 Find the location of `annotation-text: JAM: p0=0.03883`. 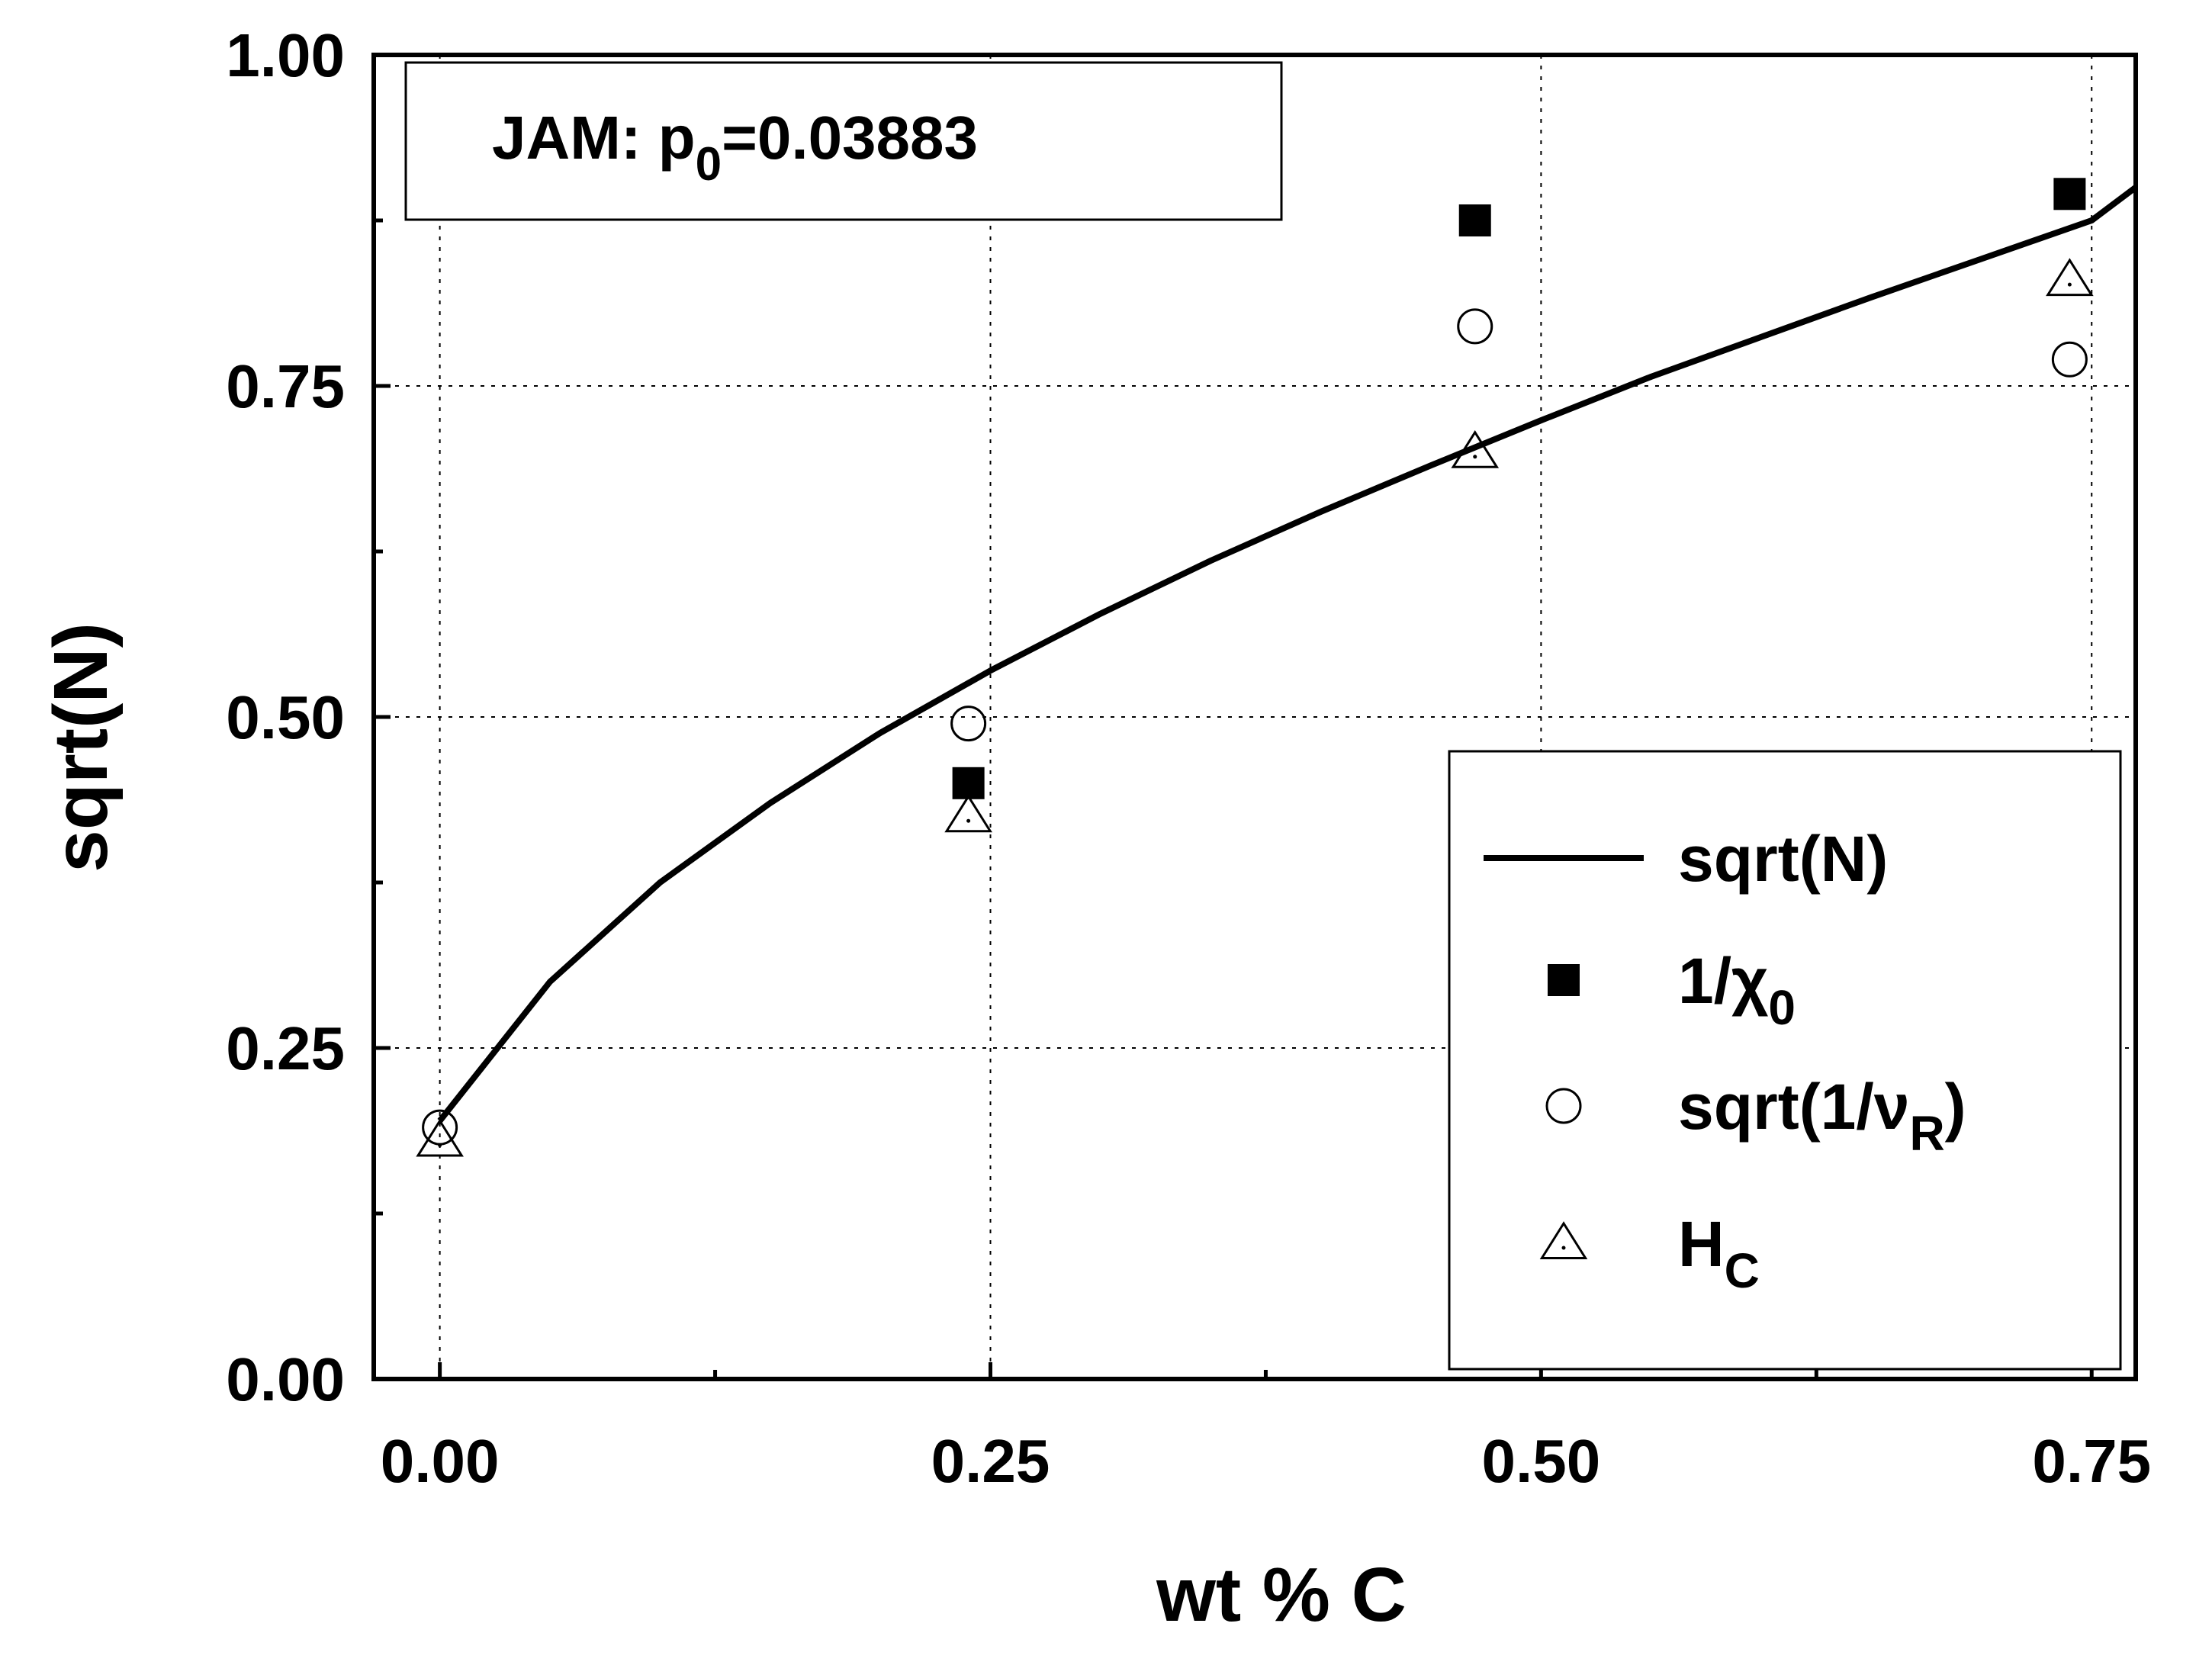

annotation-text: JAM: p0=0.03883 is located at coordinates (735, 147).